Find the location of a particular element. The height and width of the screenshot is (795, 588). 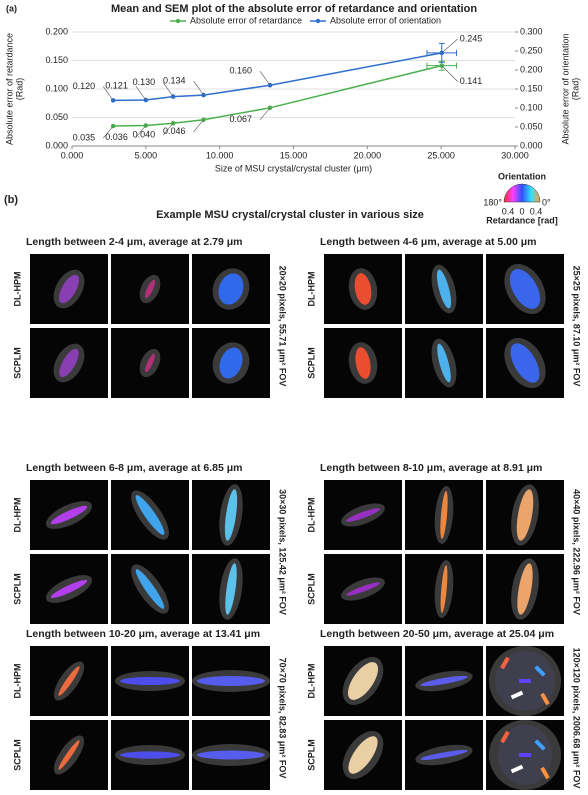

fov-label: 70×70 pixels, 82.83 μm² FOV is located at coordinates (283, 718).